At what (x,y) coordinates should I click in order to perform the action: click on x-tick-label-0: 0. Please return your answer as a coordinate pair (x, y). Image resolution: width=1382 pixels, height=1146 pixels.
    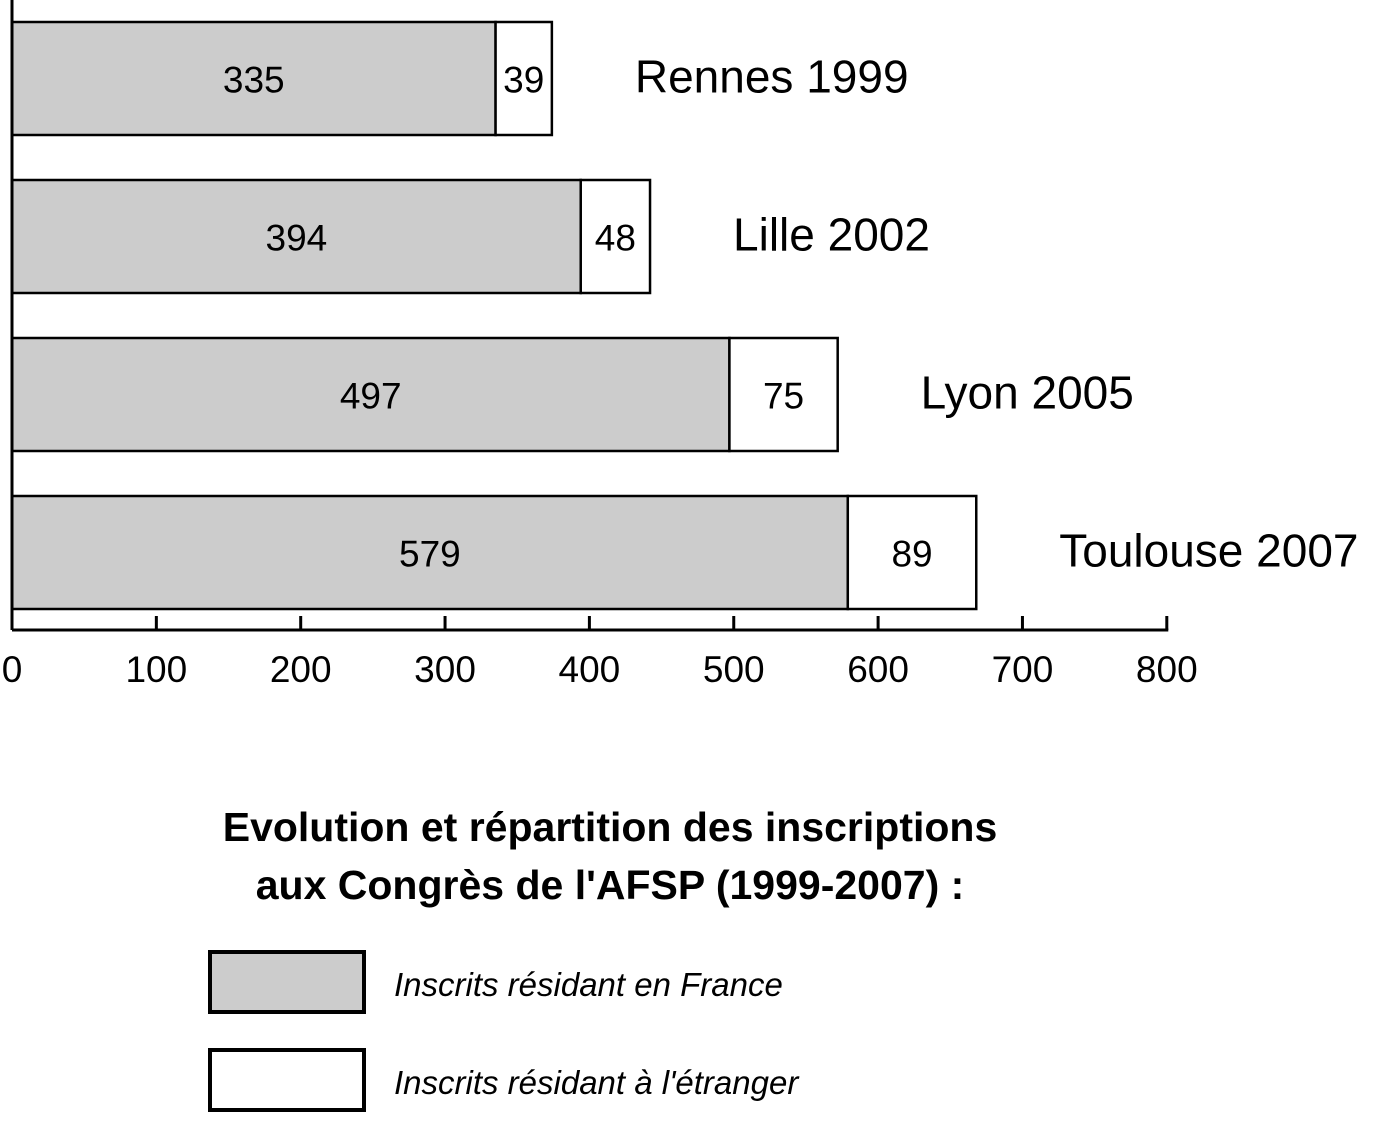
    Looking at the image, I should click on (12, 669).